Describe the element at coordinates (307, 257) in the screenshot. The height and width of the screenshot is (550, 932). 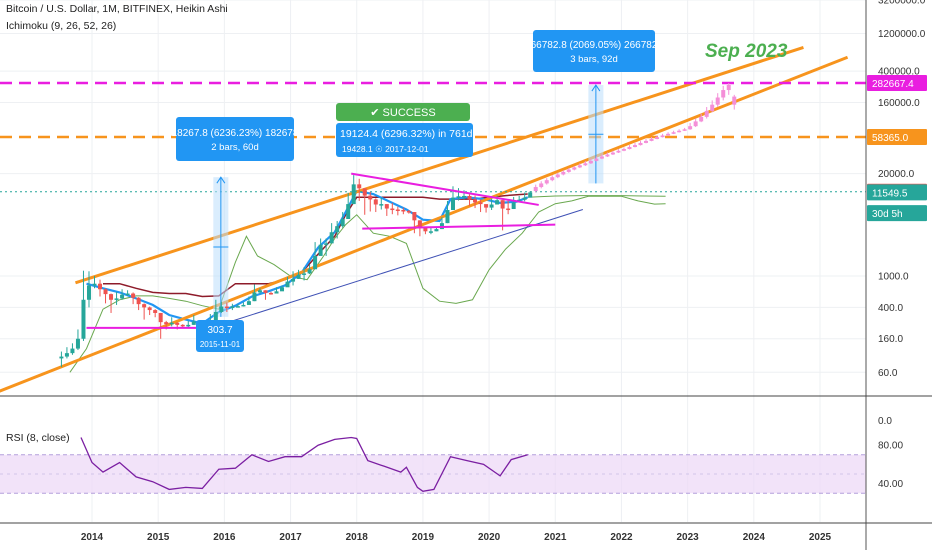
I see `ichimoku-conversion-line` at that location.